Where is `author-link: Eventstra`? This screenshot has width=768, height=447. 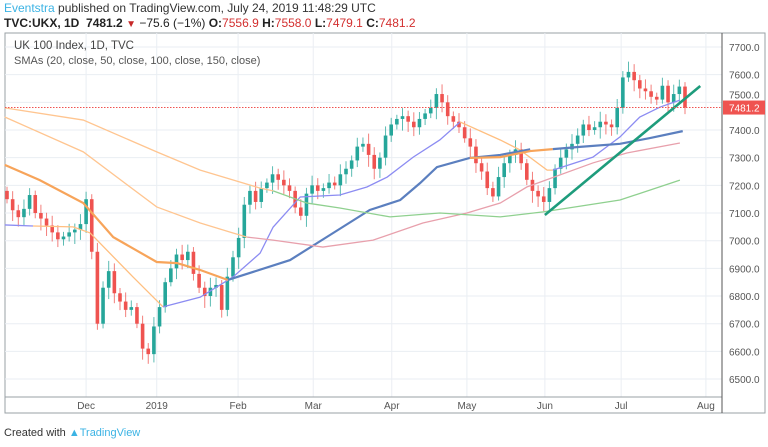 author-link: Eventstra is located at coordinates (29, 8).